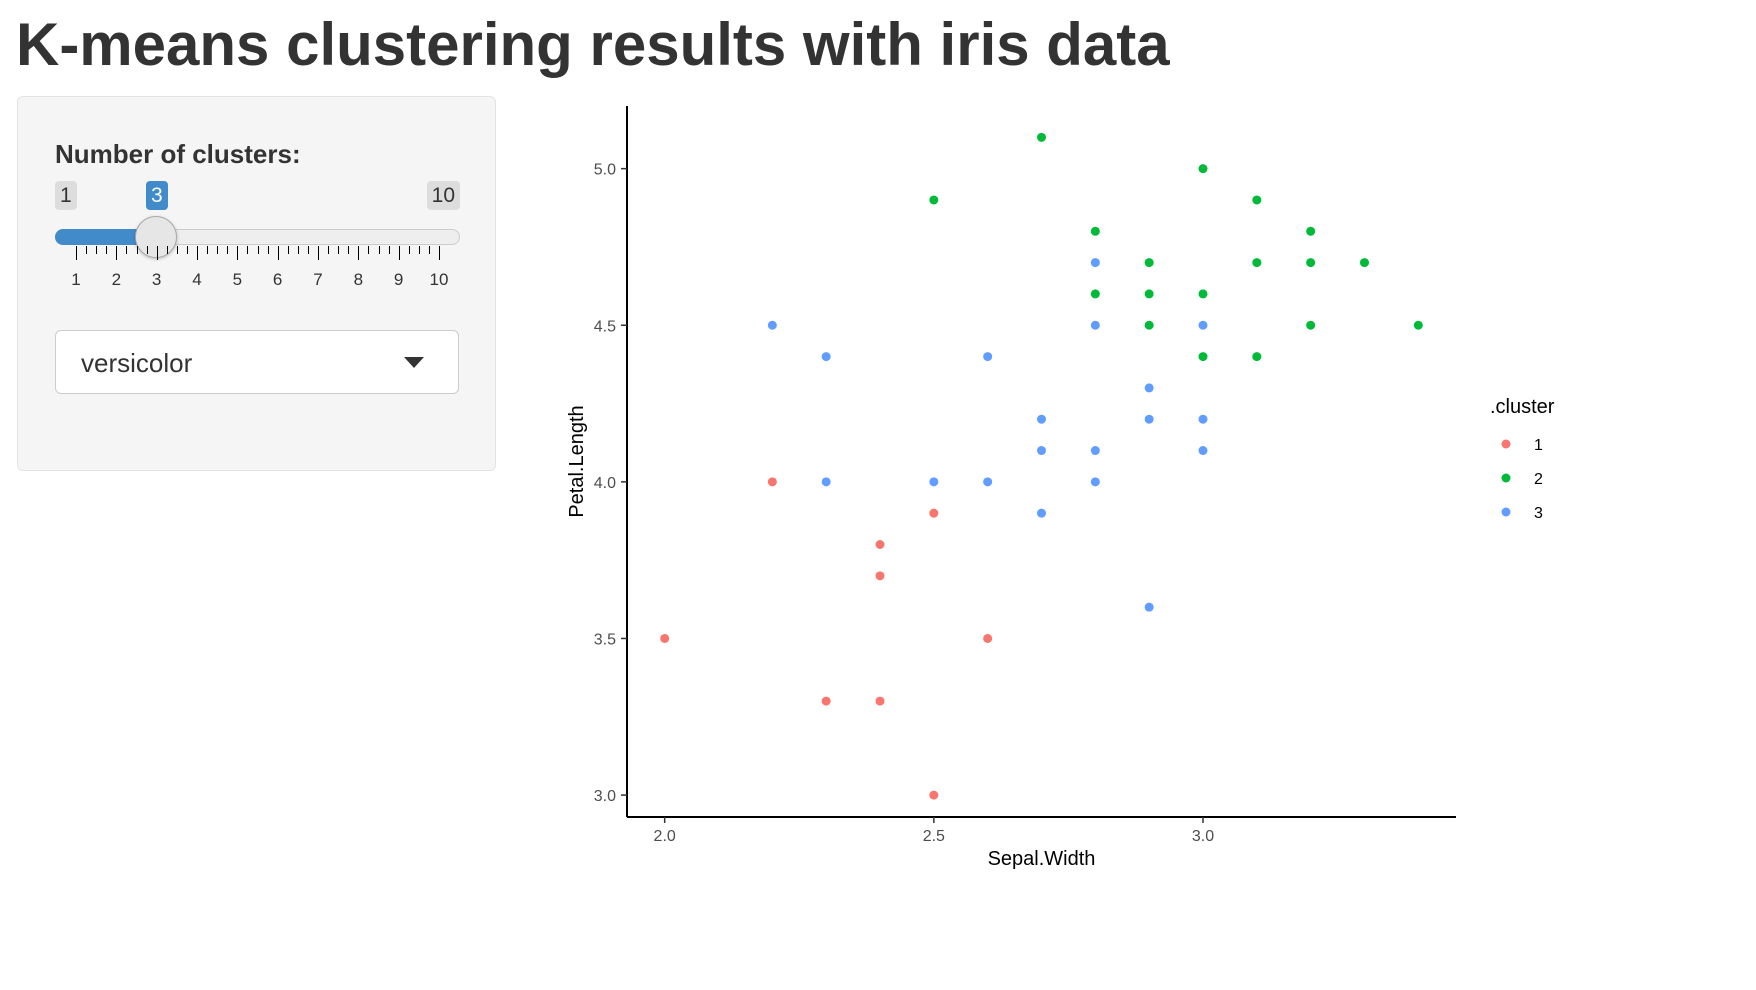 Image resolution: width=1756 pixels, height=990 pixels. I want to click on y-tick-label: 4.0, so click(605, 483).